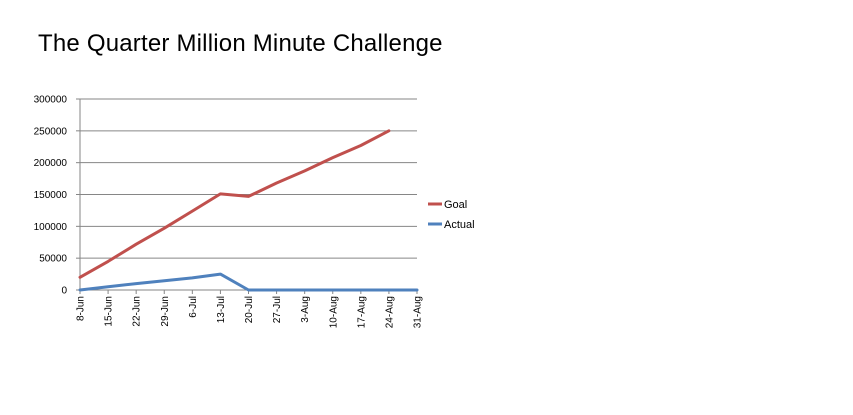 This screenshot has width=853, height=415. Describe the element at coordinates (51, 100) in the screenshot. I see `y-tick-label: 300000` at that location.